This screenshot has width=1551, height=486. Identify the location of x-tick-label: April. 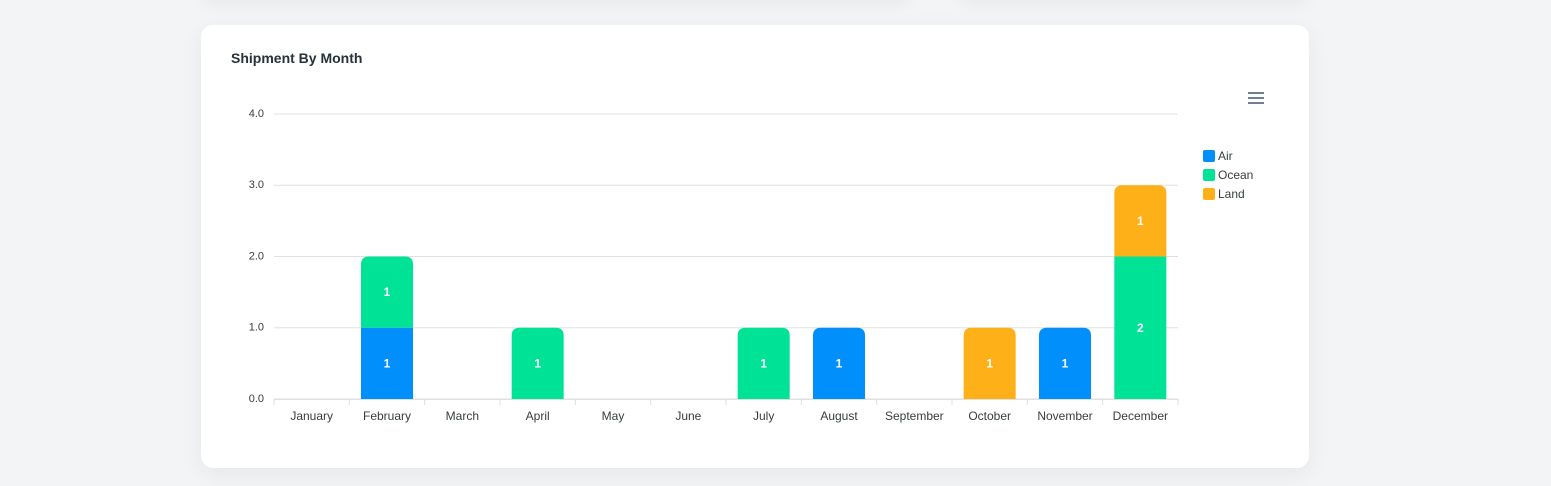
(538, 416).